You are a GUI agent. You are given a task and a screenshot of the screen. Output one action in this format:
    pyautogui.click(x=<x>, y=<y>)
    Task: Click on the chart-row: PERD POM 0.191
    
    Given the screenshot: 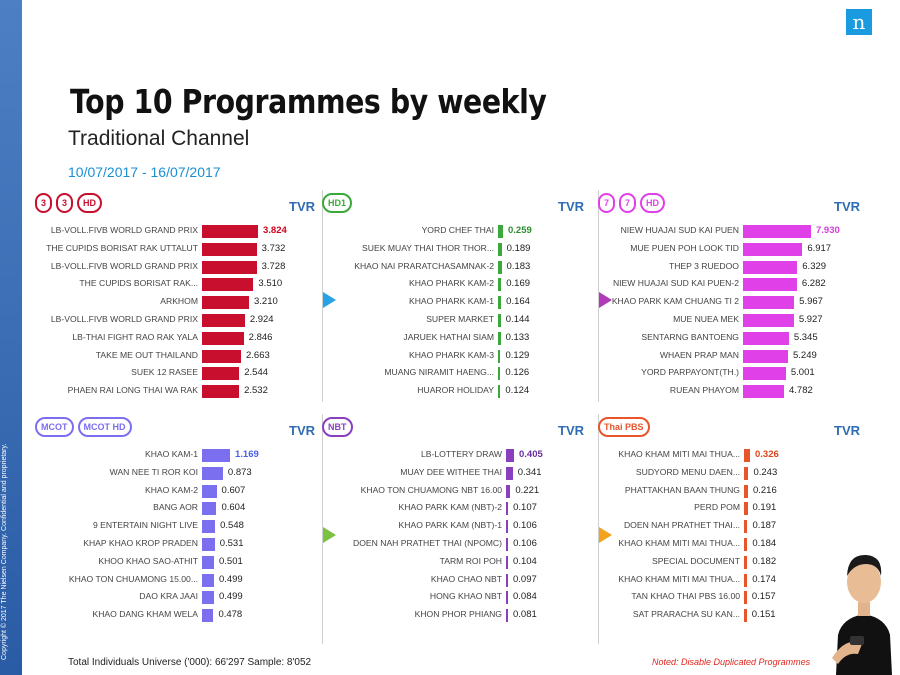 What is the action you would take?
    pyautogui.click(x=738, y=509)
    